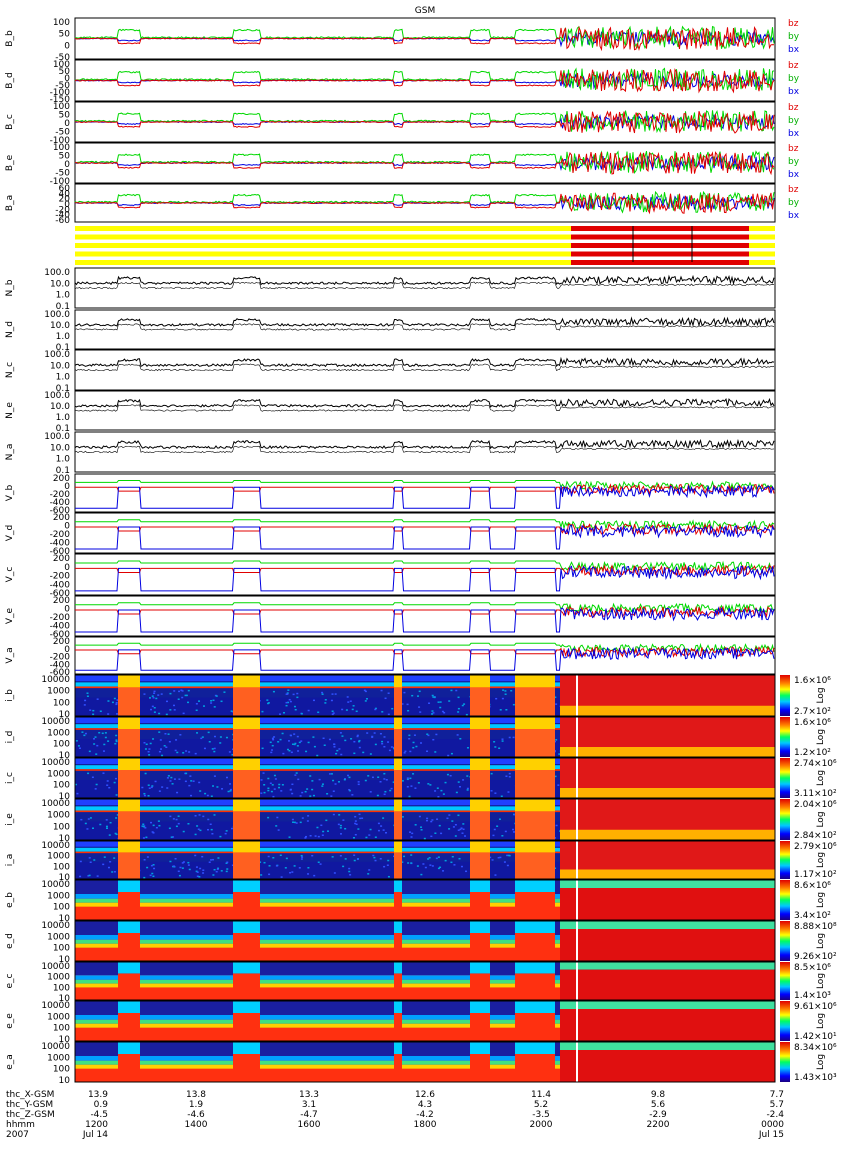 The image size is (850, 1164). What do you see at coordinates (425, 570) in the screenshot?
I see `series-vz` at bounding box center [425, 570].